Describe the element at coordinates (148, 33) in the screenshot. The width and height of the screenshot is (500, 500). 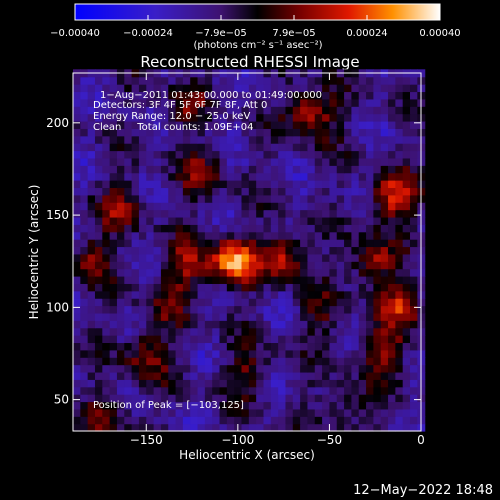
I see `colorbar-tick-label: −0.00024` at that location.